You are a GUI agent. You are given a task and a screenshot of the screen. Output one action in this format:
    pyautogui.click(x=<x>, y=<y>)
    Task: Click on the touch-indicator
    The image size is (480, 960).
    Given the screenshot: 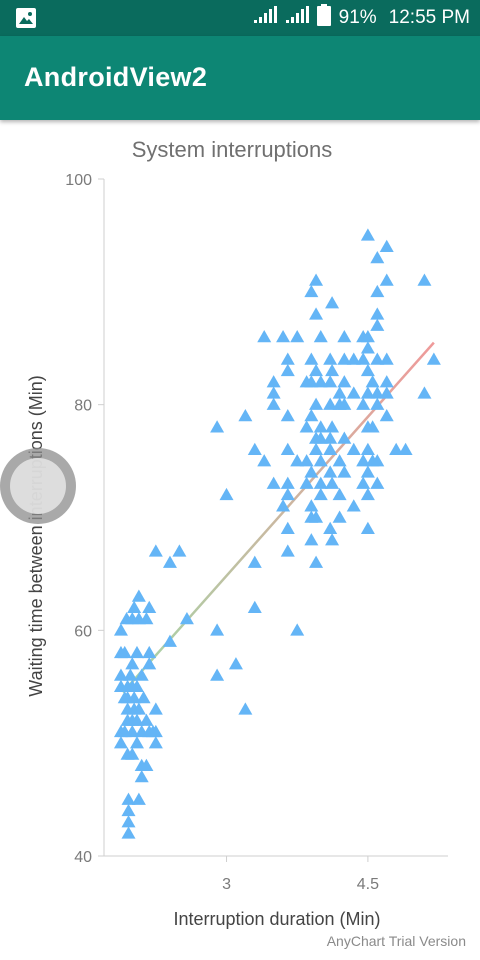 What is the action you would take?
    pyautogui.click(x=38, y=486)
    